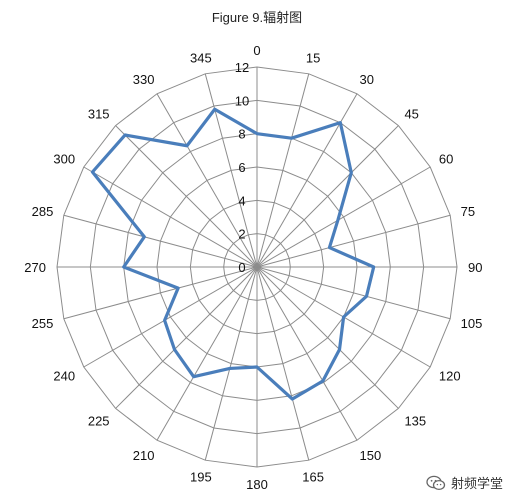 The width and height of the screenshot is (515, 502). Describe the element at coordinates (313, 57) in the screenshot. I see `angle-label-15: 15` at that location.